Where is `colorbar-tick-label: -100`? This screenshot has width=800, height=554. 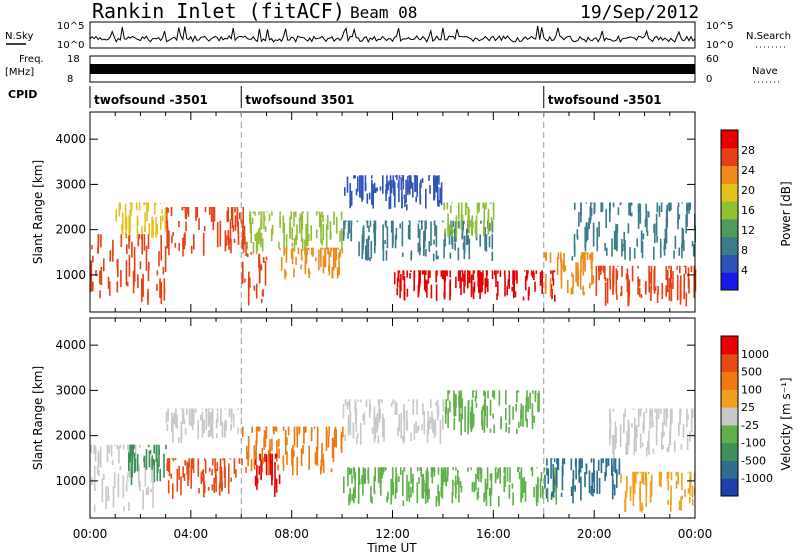 colorbar-tick-label: -100 is located at coordinates (753, 443).